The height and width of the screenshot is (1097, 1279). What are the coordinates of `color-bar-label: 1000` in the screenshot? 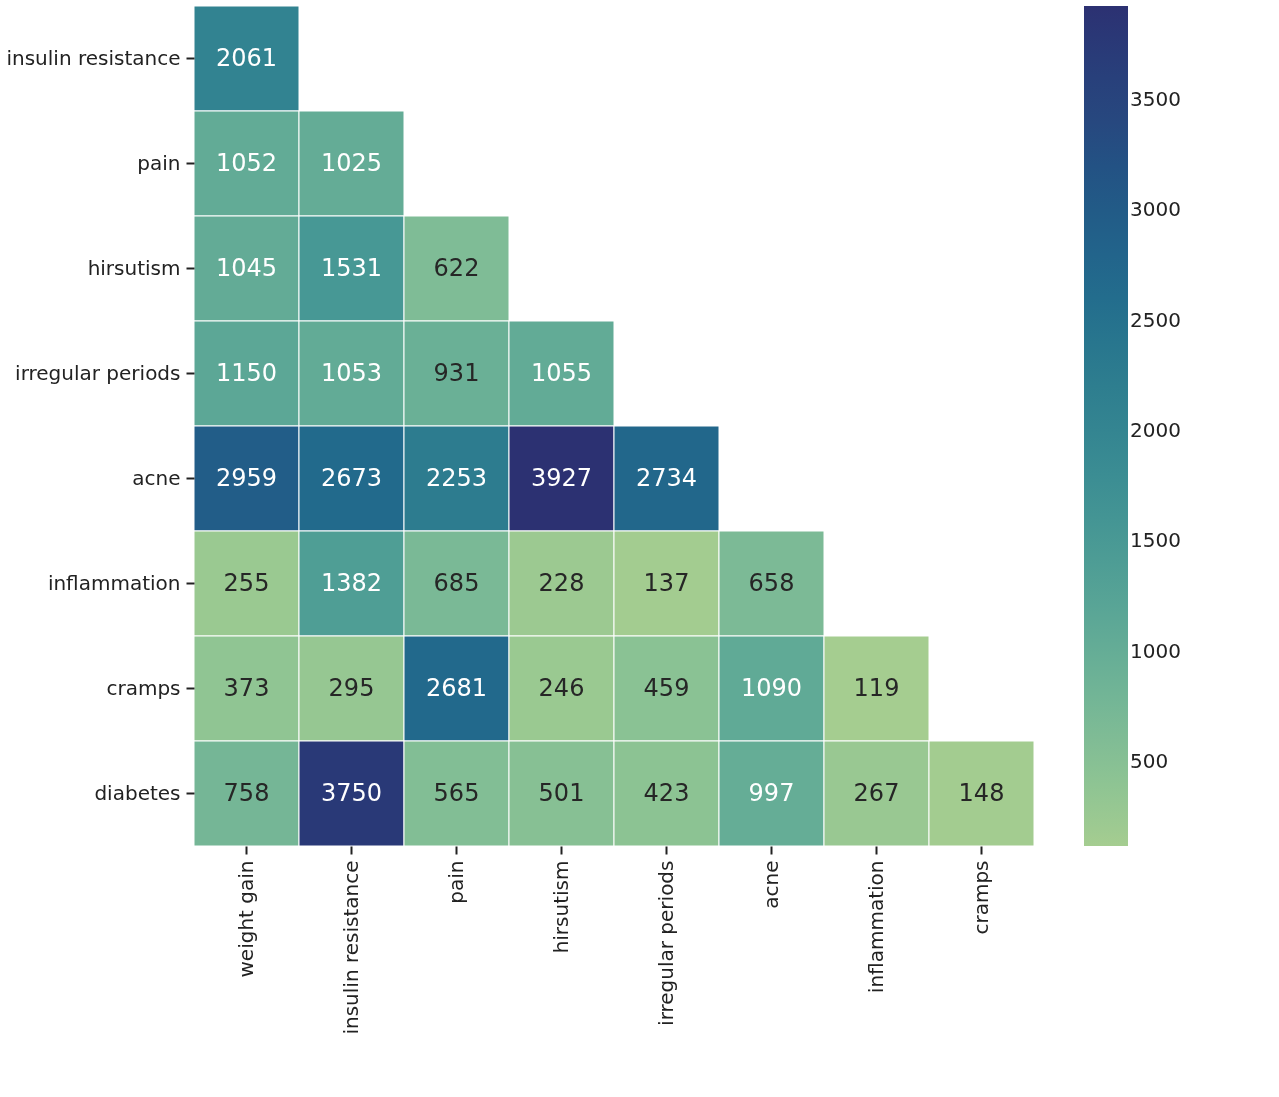 It's located at (1155, 650).